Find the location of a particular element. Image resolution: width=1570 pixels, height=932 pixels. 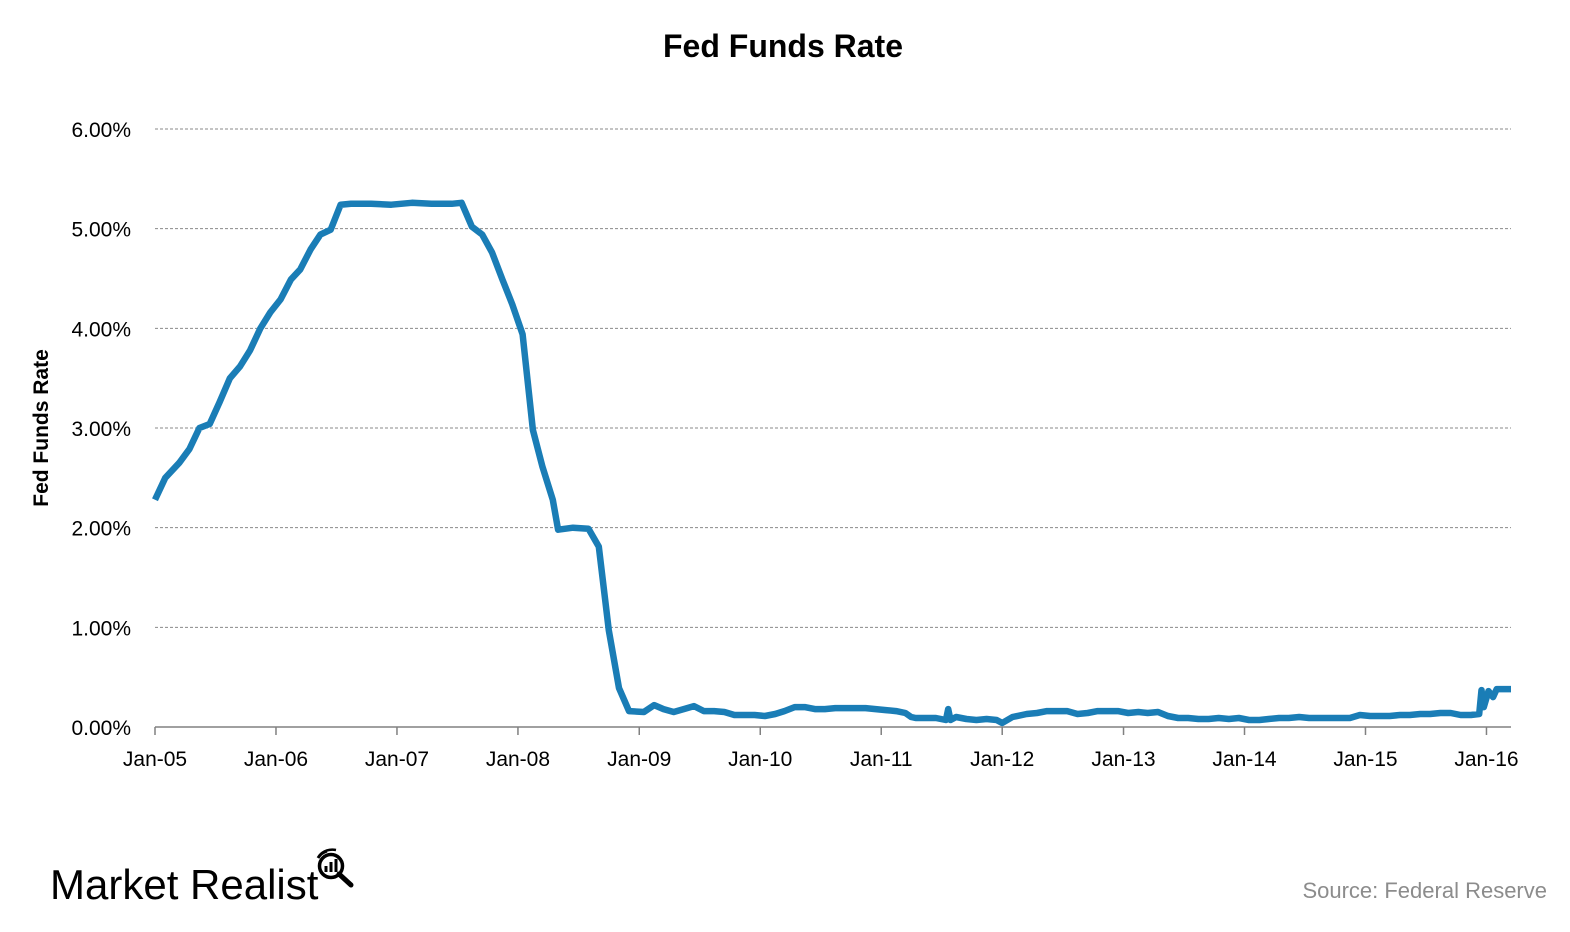

y-axis-label: Fed Funds Rate is located at coordinates (41, 428).